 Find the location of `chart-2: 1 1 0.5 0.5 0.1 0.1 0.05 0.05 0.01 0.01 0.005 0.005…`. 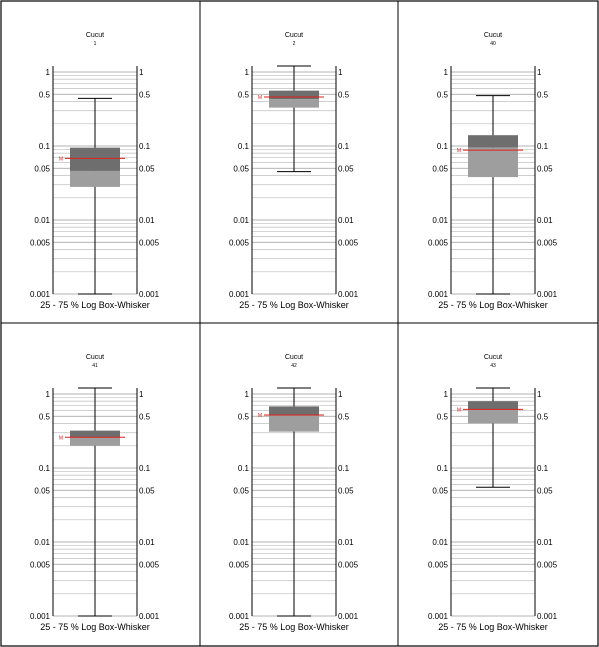

chart-2: 1 1 0.5 0.5 0.1 0.1 0.05 0.05 0.01 0.01 0.005 0.005… is located at coordinates (294, 171).